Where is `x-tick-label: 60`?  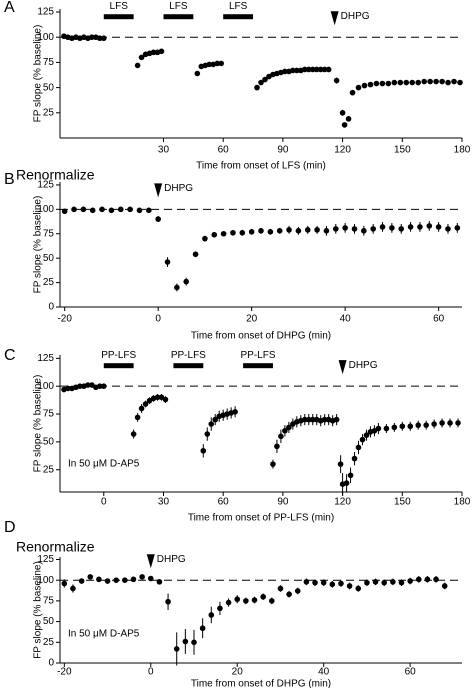 x-tick-label: 60 is located at coordinates (224, 502).